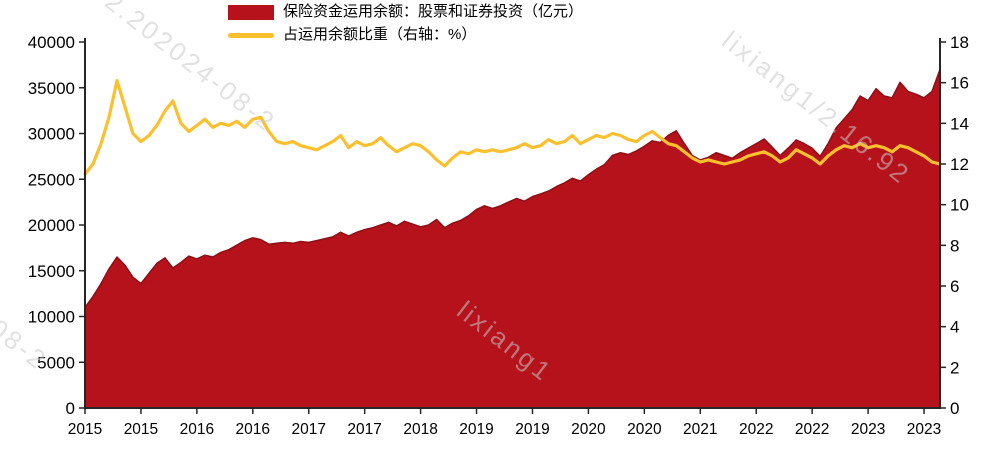  Describe the element at coordinates (954, 286) in the screenshot. I see `svg-text: 6` at that location.